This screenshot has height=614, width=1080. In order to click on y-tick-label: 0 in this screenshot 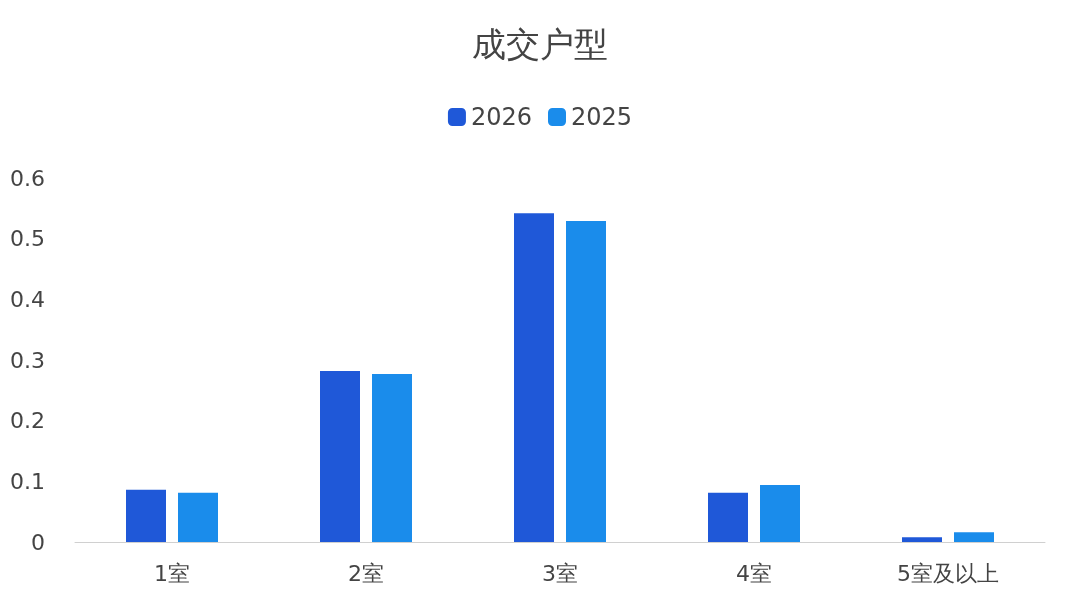, I will do `click(38, 542)`.